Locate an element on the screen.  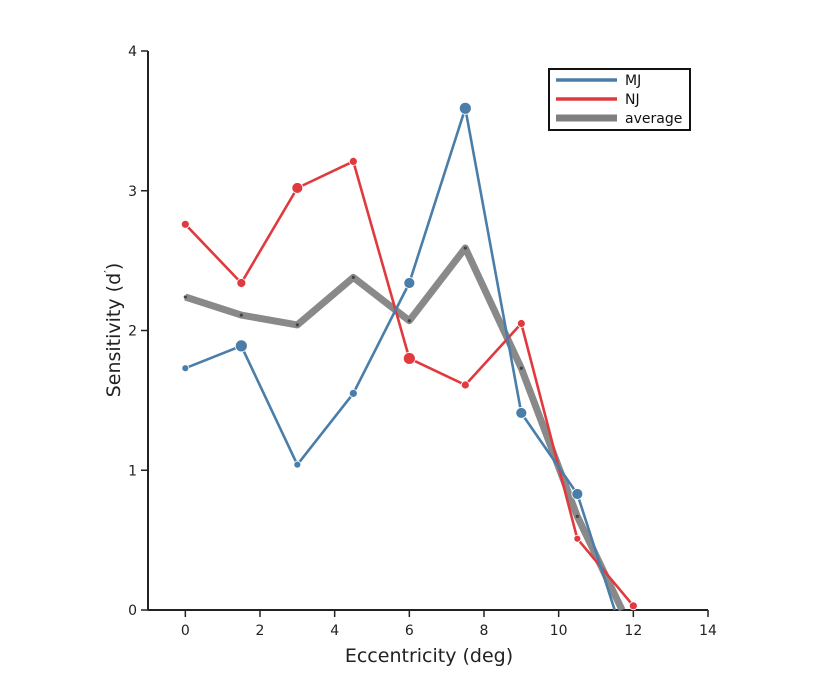
y-axis-label: Sensitivity (d′) is located at coordinates (113, 330).